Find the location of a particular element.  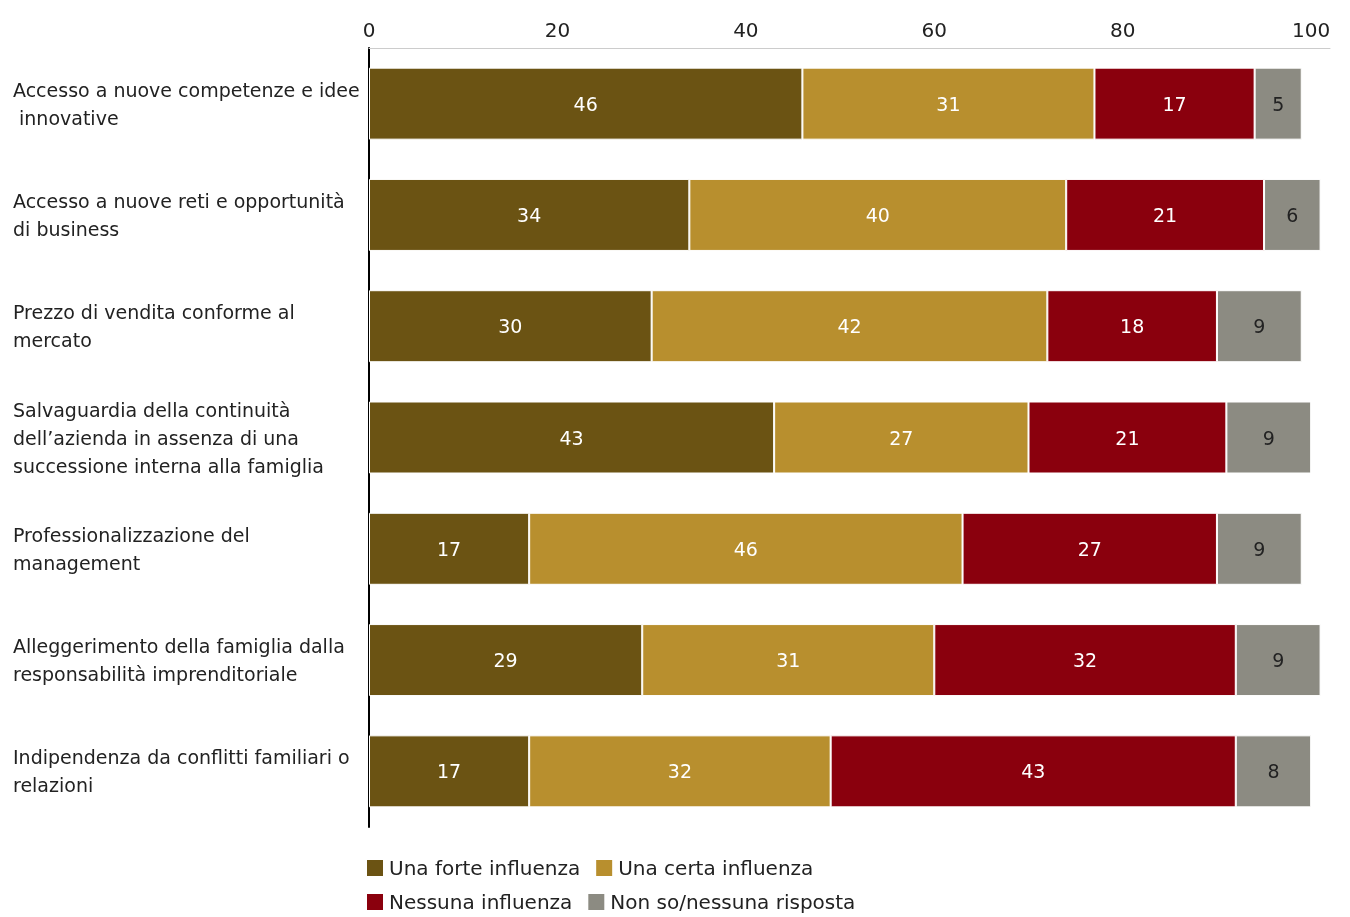

data-label: 6 is located at coordinates (1292, 214).